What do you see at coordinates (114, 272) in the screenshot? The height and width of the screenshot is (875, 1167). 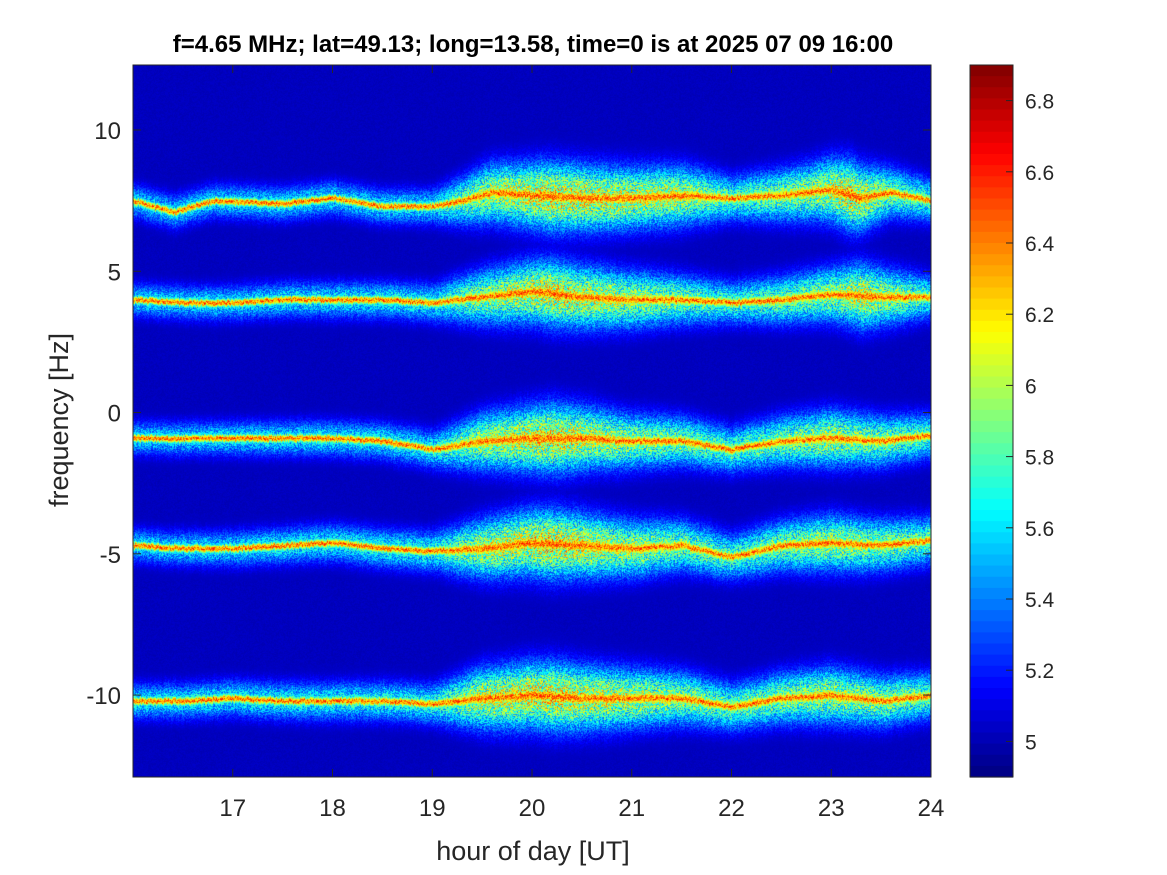 I see `y-tick-label: 5` at bounding box center [114, 272].